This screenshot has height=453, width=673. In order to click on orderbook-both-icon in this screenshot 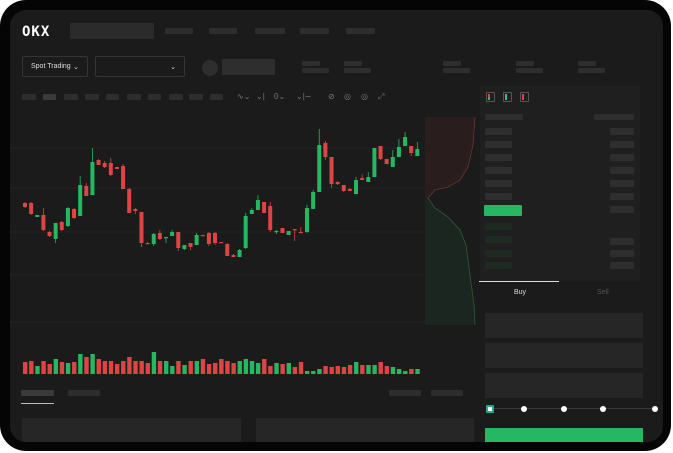, I will do `click(490, 97)`.